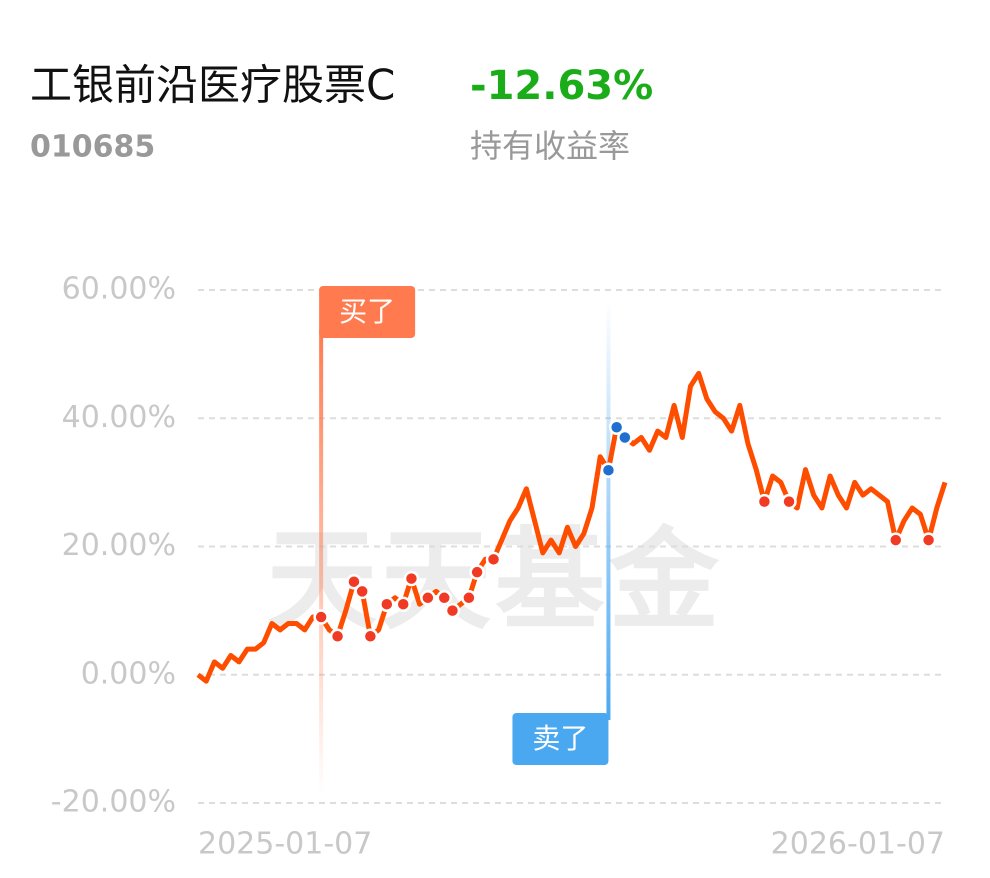  What do you see at coordinates (119, 545) in the screenshot?
I see `y-tick-label: 20.00%` at bounding box center [119, 545].